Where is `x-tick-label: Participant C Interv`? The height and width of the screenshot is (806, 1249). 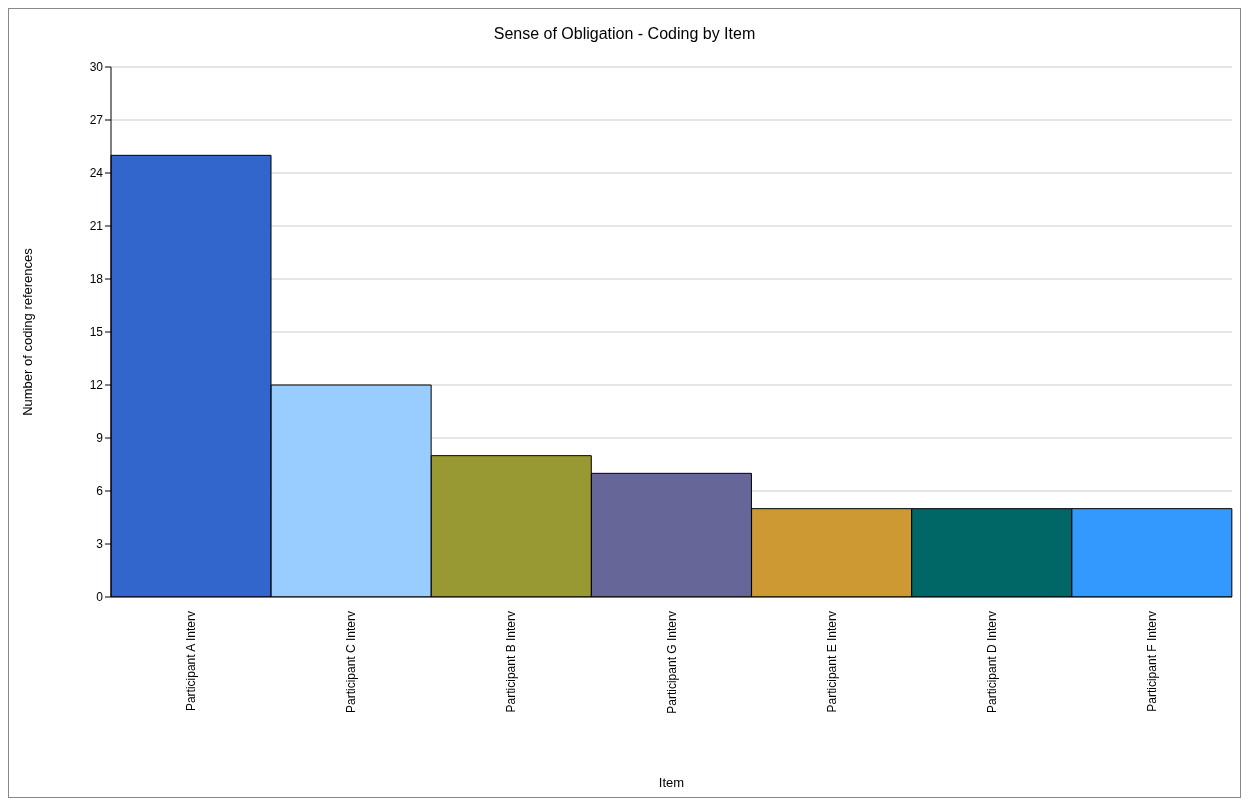
x-tick-label: Participant C Interv is located at coordinates (351, 662).